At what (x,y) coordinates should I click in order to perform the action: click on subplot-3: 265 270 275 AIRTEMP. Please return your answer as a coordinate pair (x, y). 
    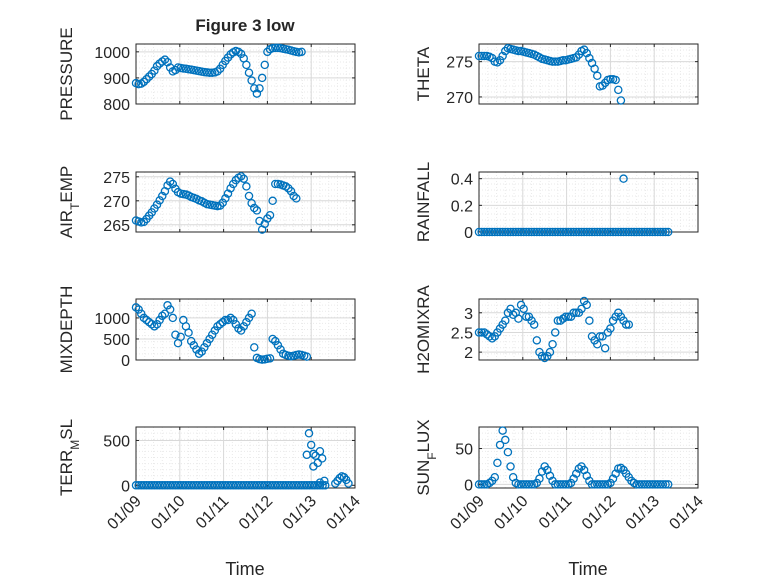
    Looking at the image, I should click on (206, 202).